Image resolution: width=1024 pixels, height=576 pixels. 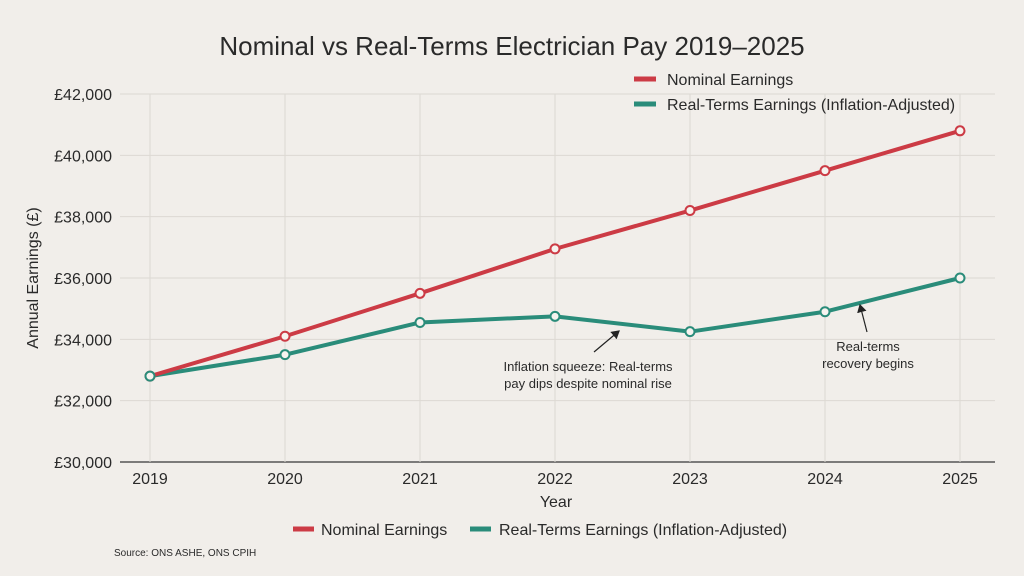 I want to click on annotation-text: recovery begins, so click(x=868, y=363).